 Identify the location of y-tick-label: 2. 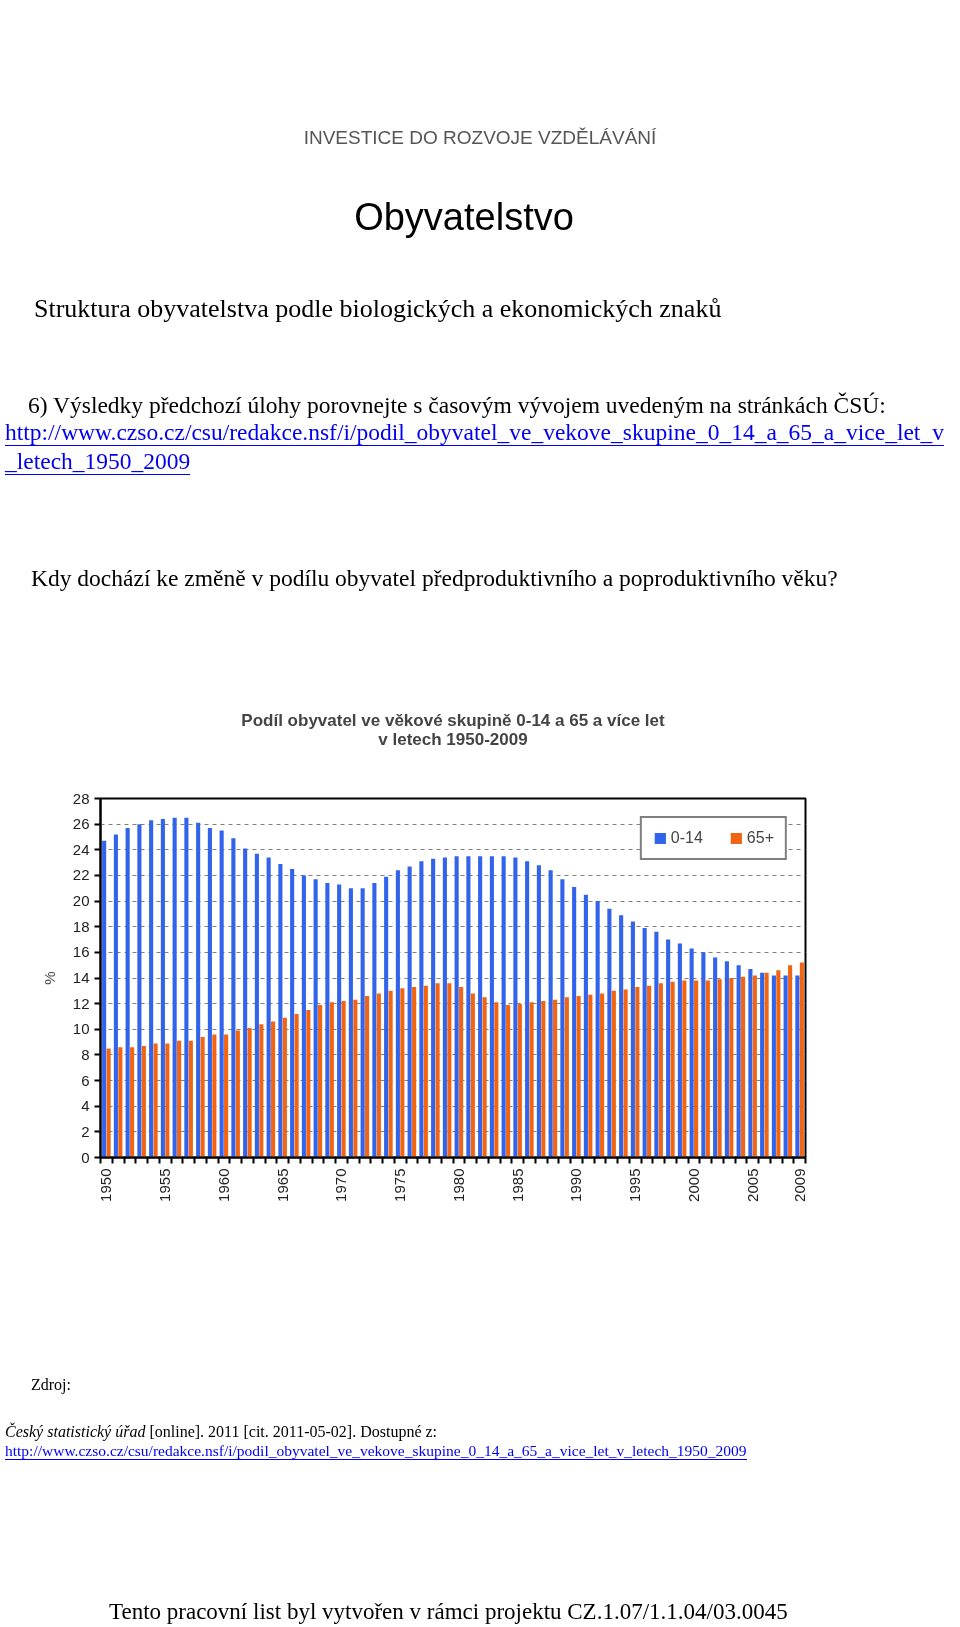
(85, 1131).